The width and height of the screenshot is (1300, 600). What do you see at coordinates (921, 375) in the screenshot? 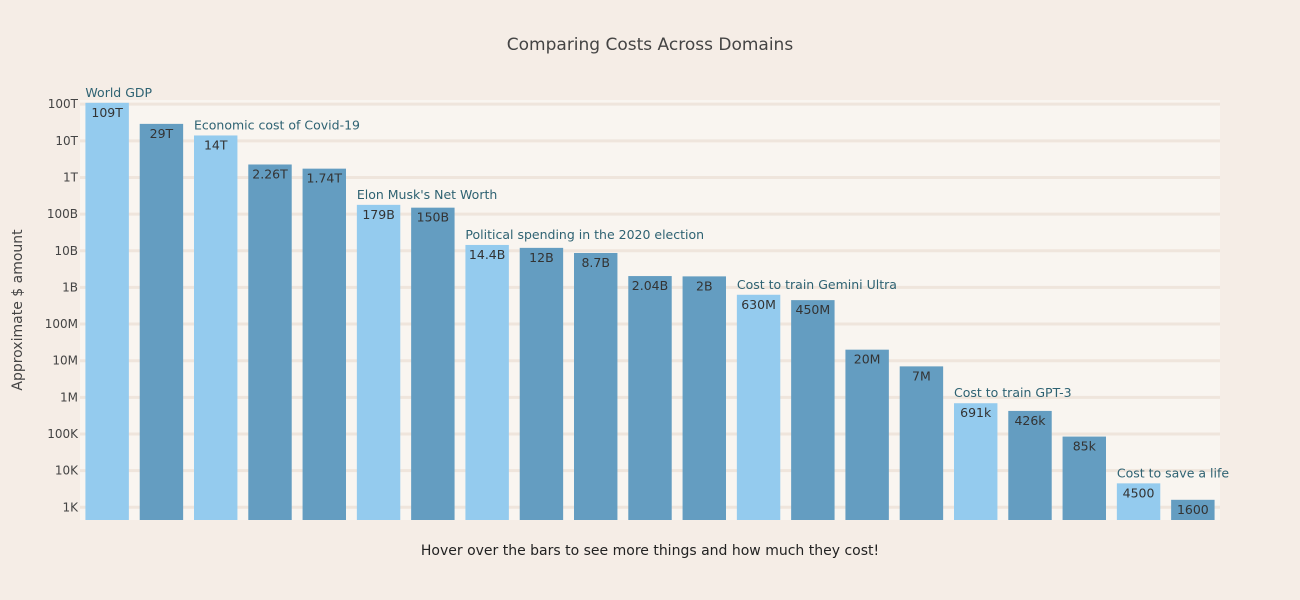
I see `bar-value-label: 7M` at bounding box center [921, 375].